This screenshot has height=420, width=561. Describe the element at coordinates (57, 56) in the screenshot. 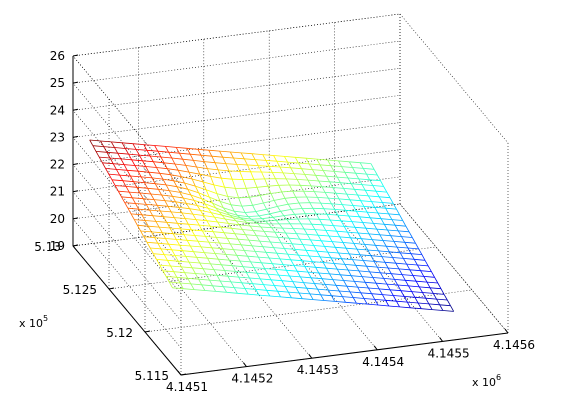

I see `z-tick-label: 26` at that location.